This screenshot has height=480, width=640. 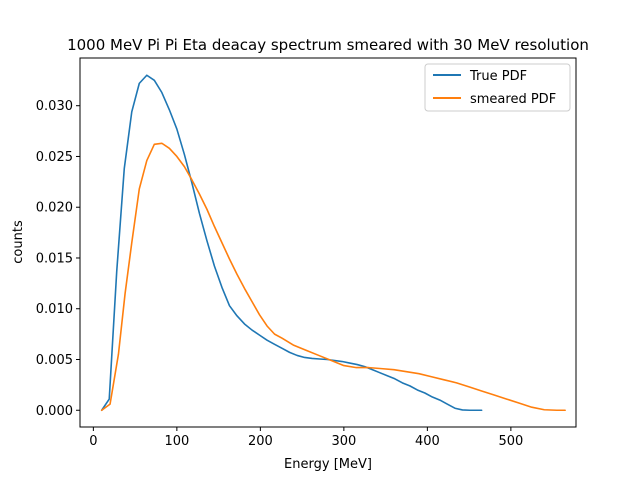 What do you see at coordinates (54, 106) in the screenshot?
I see `y-tick-label: 0.030` at bounding box center [54, 106].